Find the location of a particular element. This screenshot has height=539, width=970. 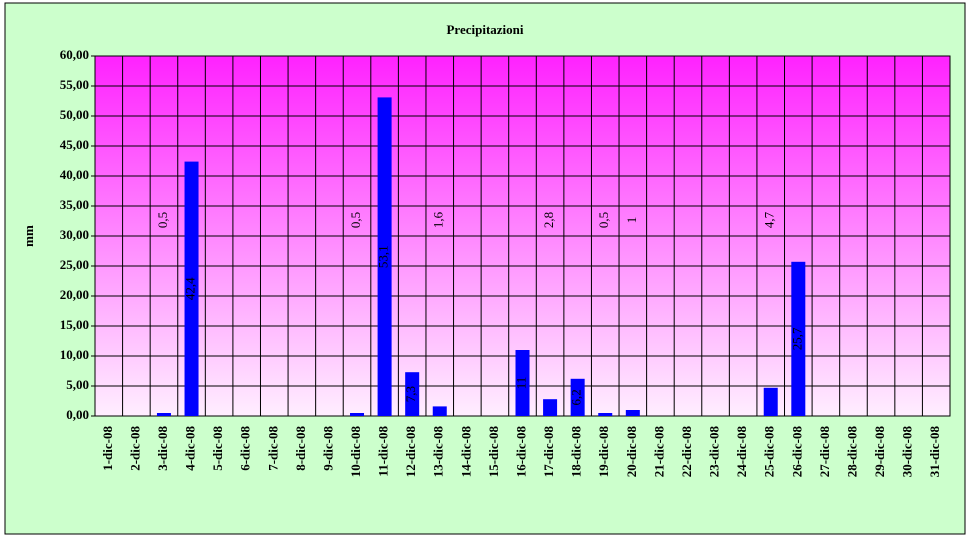

x-tick-label: 13-dic-08 is located at coordinates (438, 452).